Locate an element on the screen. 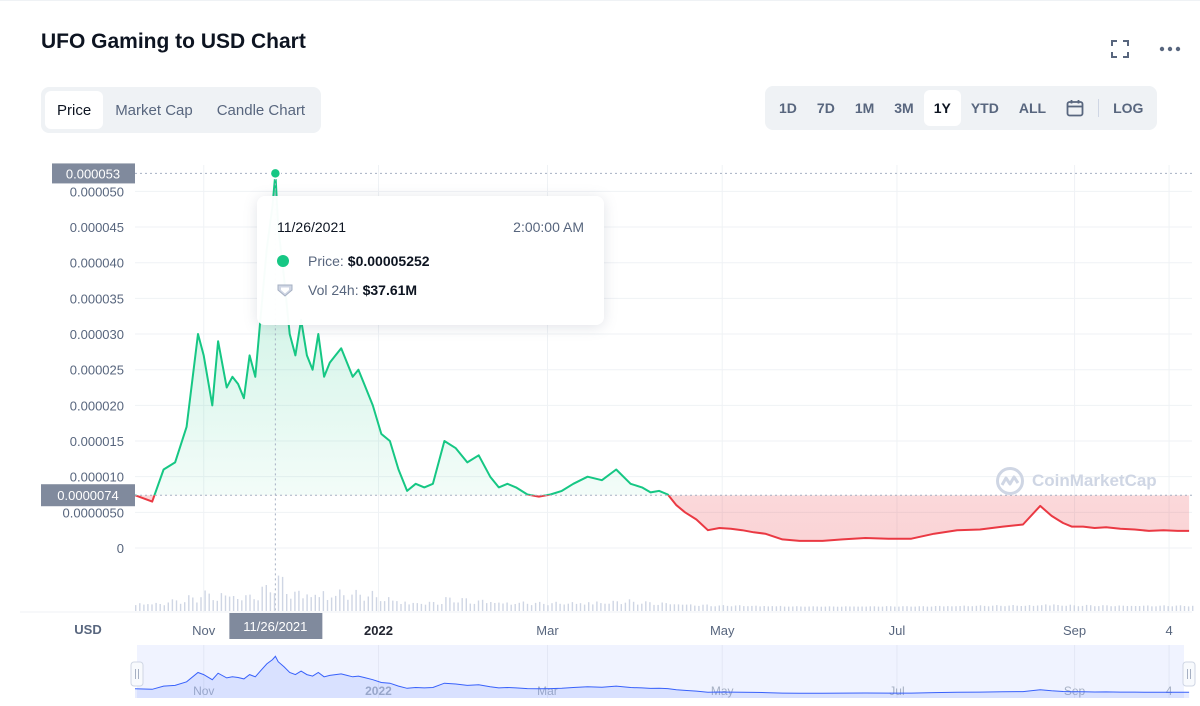 This screenshot has width=1200, height=706. range-1m: 1M is located at coordinates (864, 108).